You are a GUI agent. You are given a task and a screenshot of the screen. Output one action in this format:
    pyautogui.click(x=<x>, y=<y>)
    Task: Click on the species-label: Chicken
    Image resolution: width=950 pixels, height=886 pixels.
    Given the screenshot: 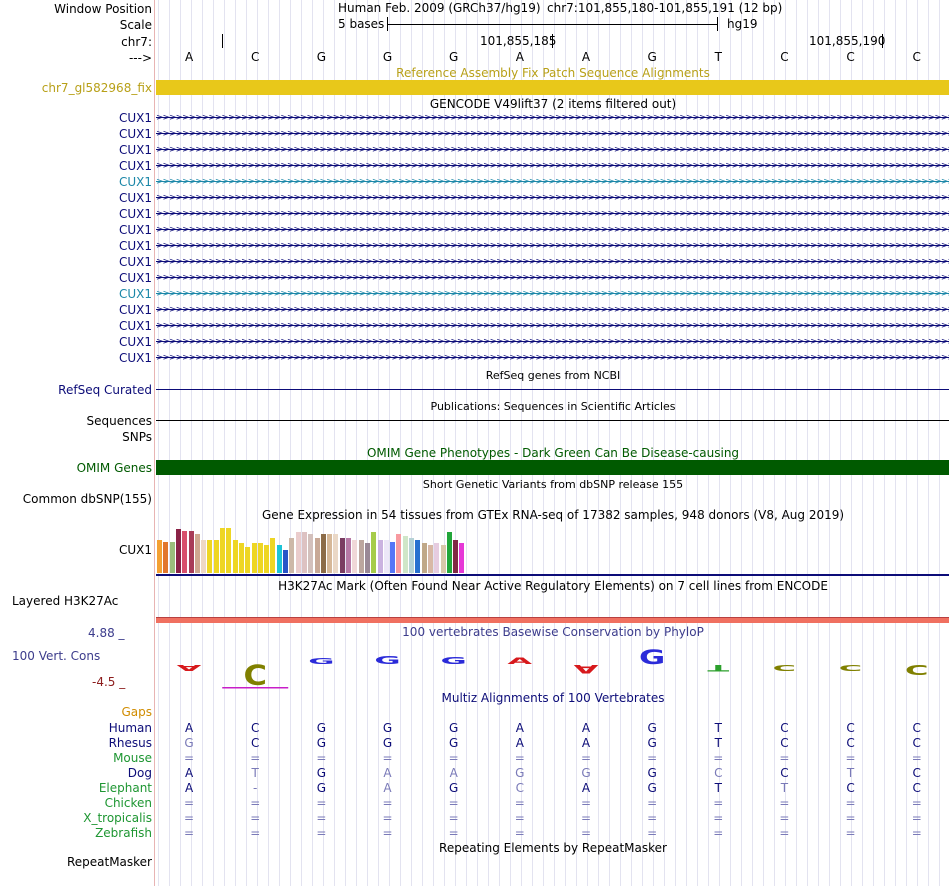 What is the action you would take?
    pyautogui.click(x=128, y=803)
    